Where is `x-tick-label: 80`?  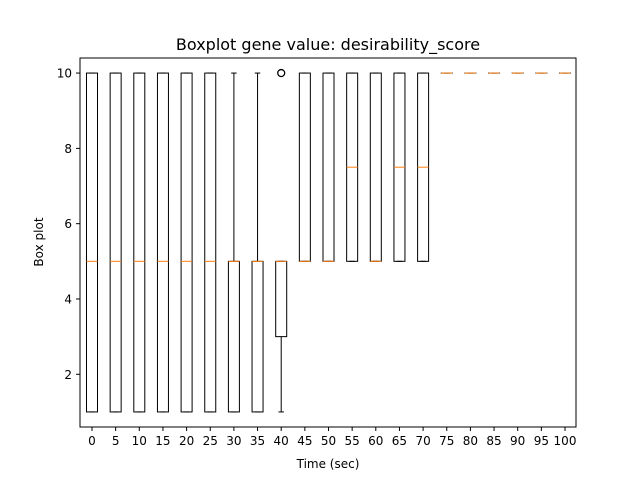 x-tick-label: 80 is located at coordinates (470, 441).